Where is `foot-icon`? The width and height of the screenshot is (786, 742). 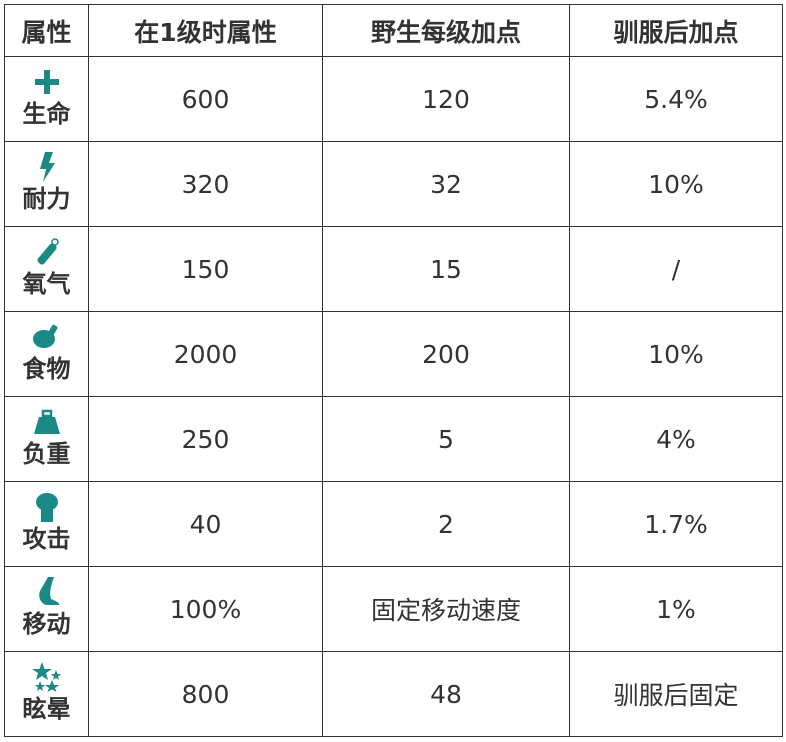 foot-icon is located at coordinates (47, 592).